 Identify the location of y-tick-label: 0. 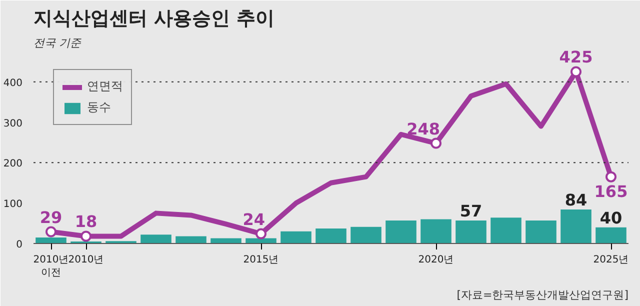
(19, 245).